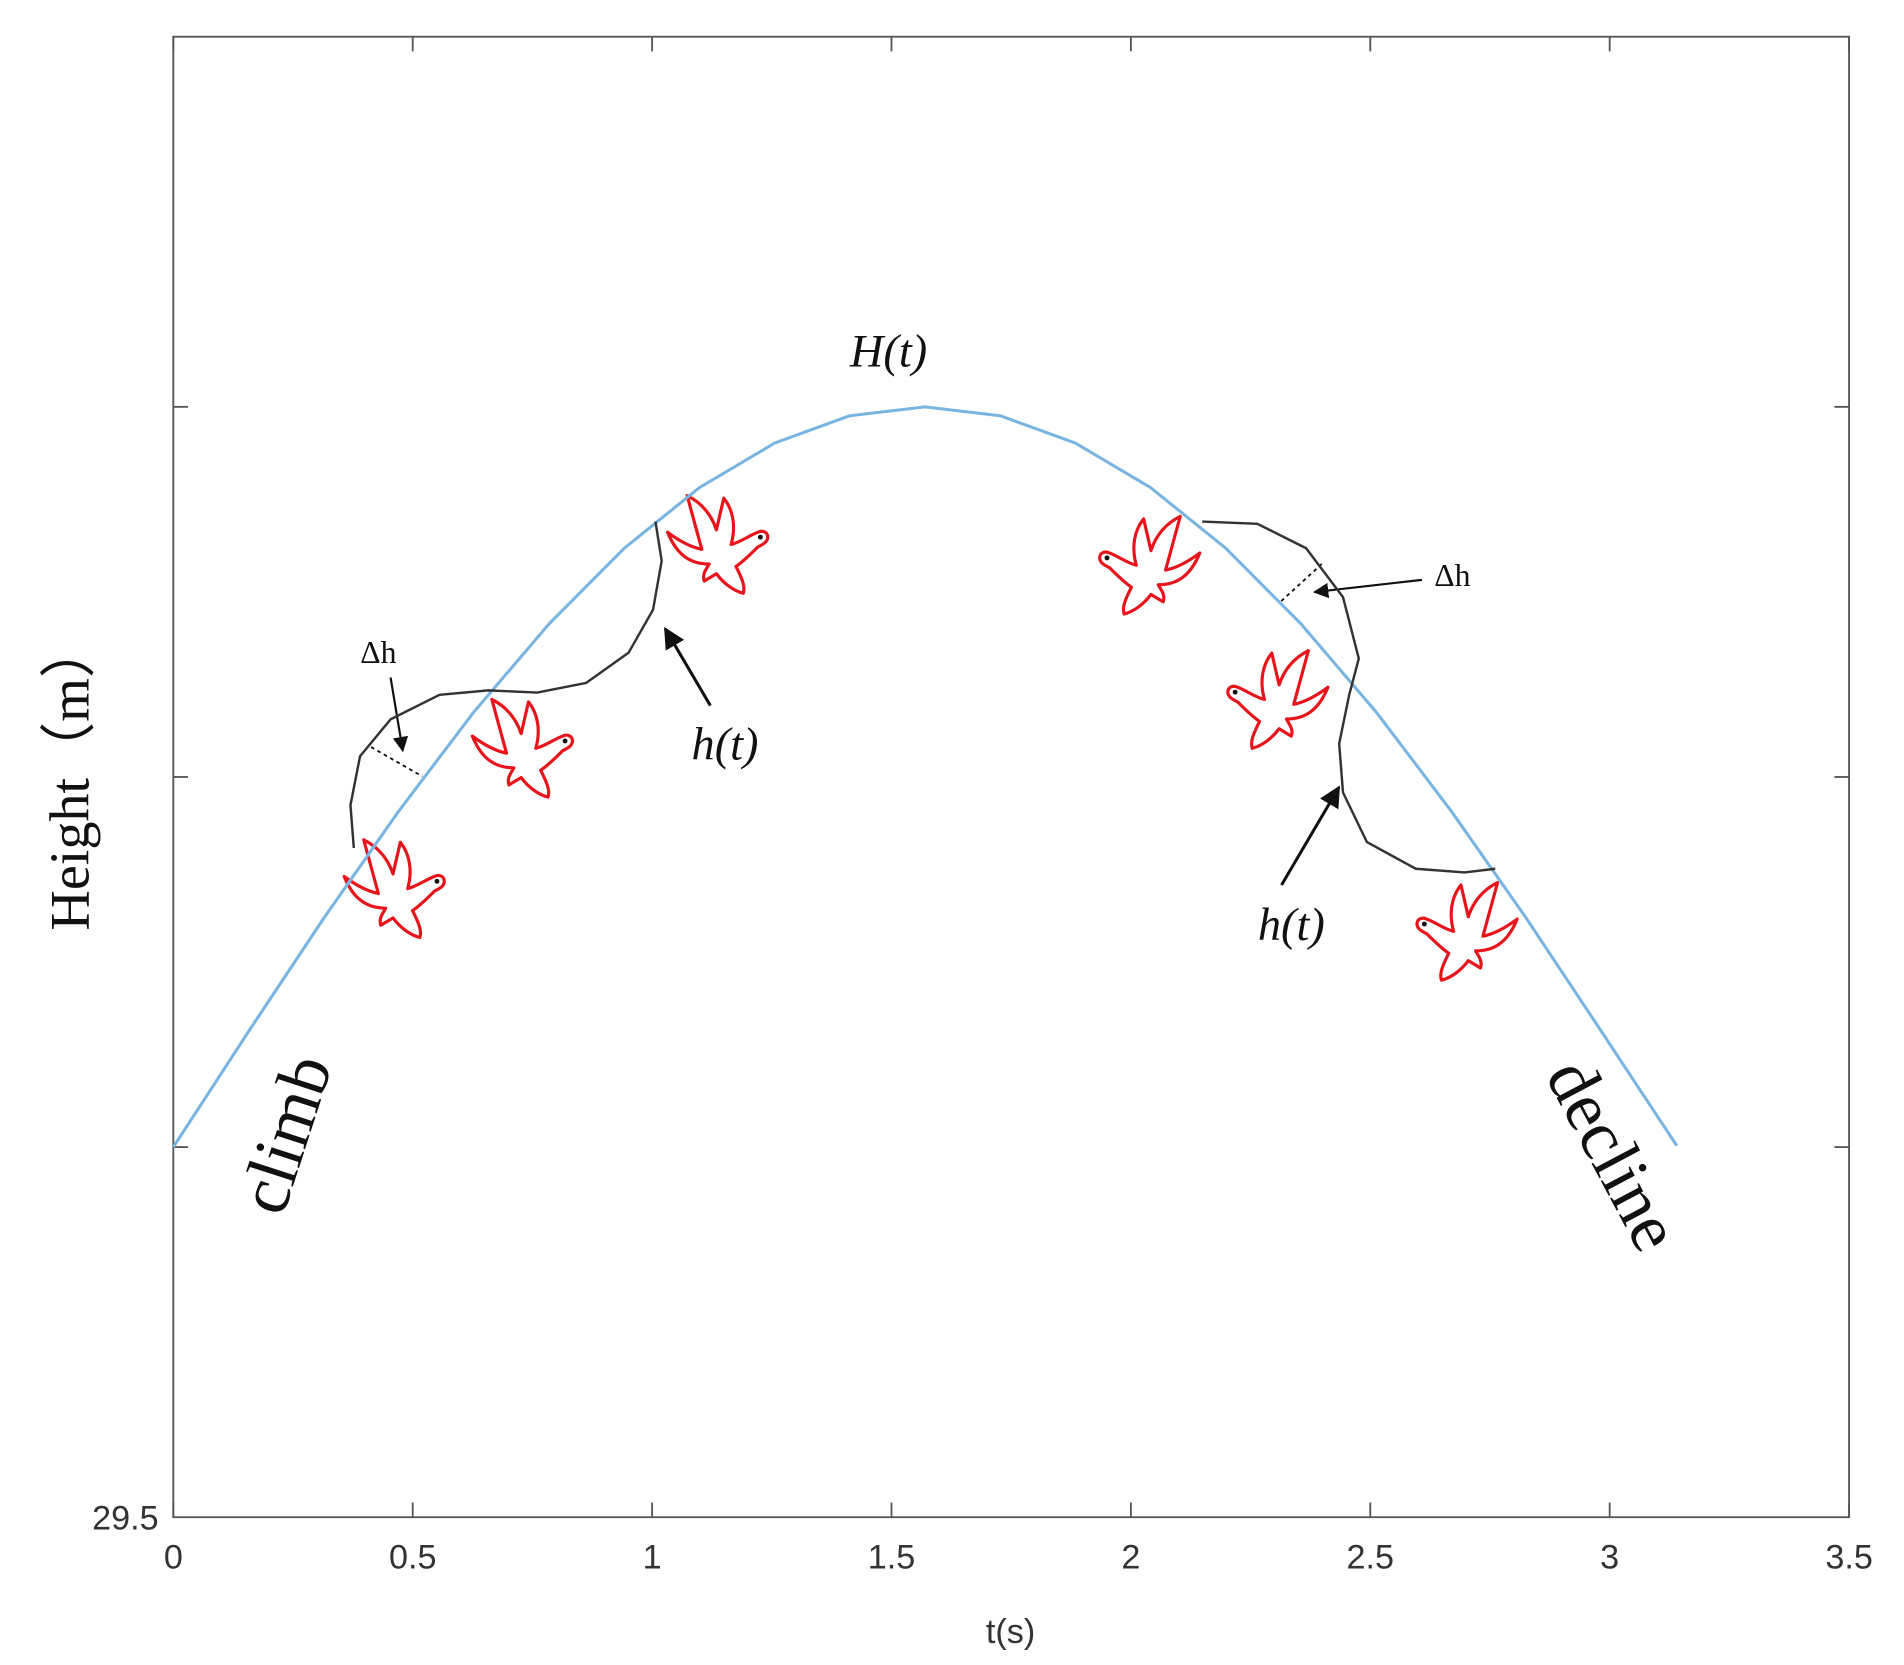  Describe the element at coordinates (1010, 1632) in the screenshot. I see `x-axis-label: t(s)` at that location.